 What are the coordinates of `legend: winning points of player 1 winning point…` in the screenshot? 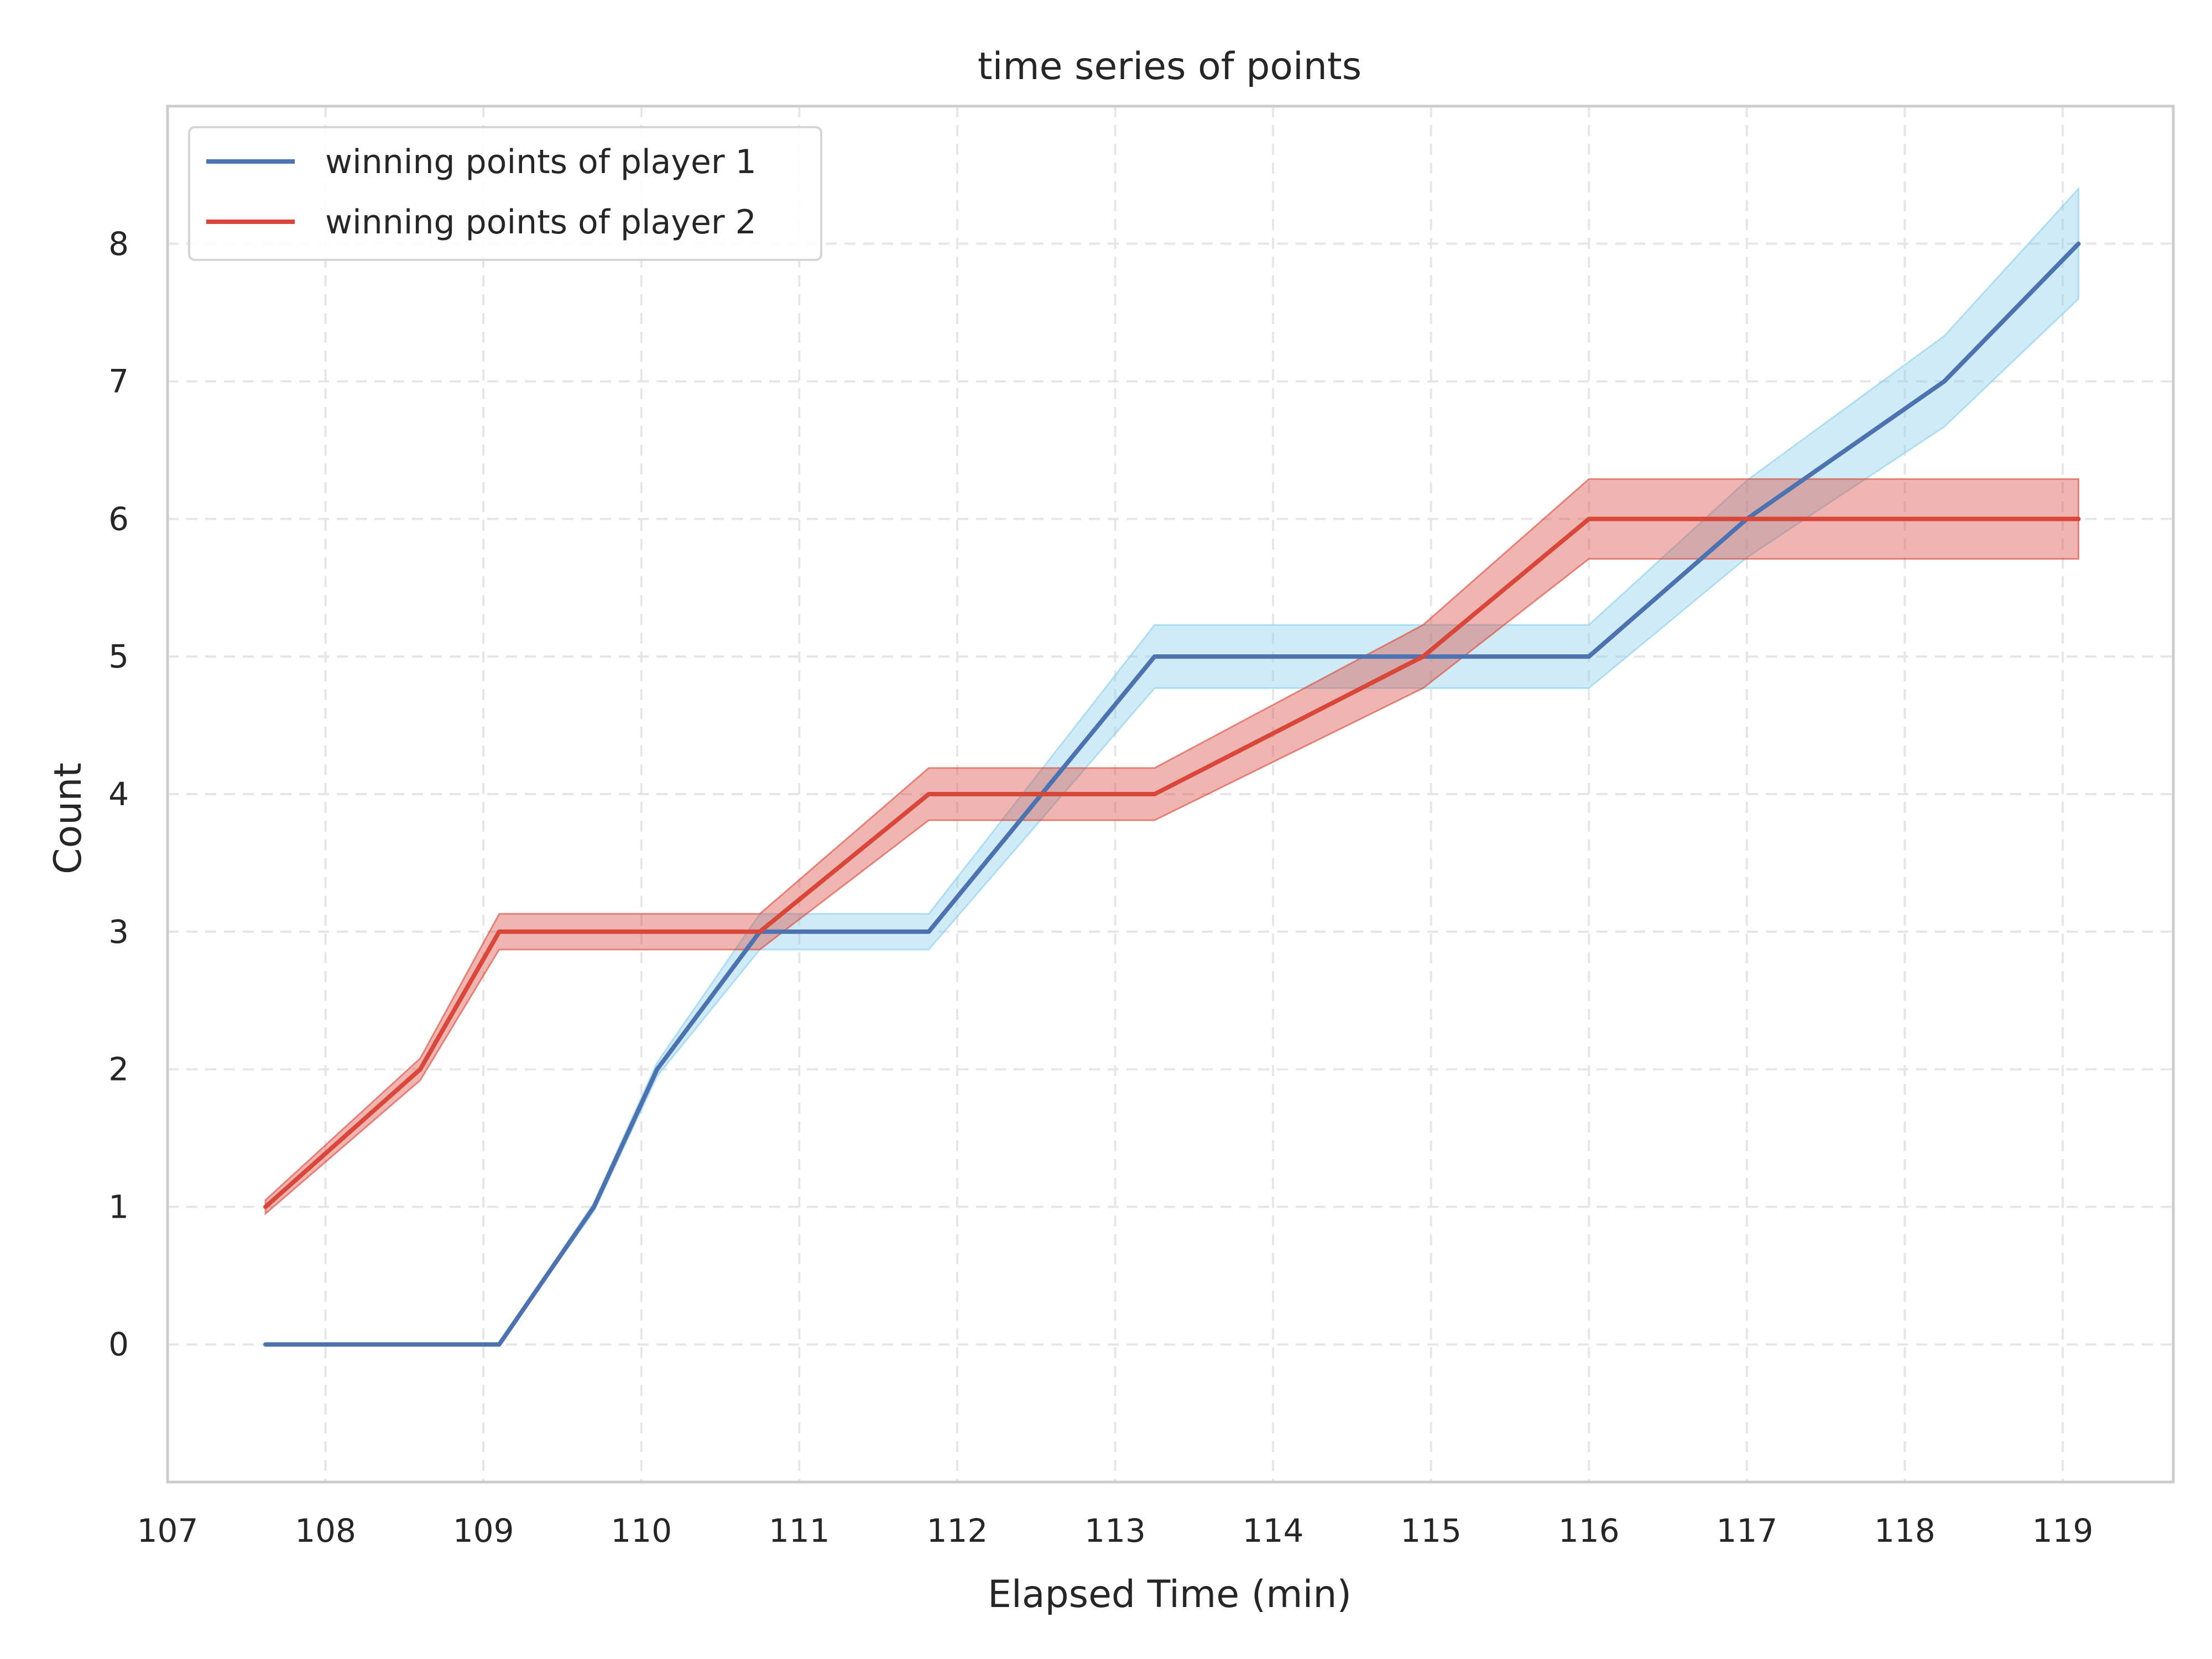 It's located at (505, 193).